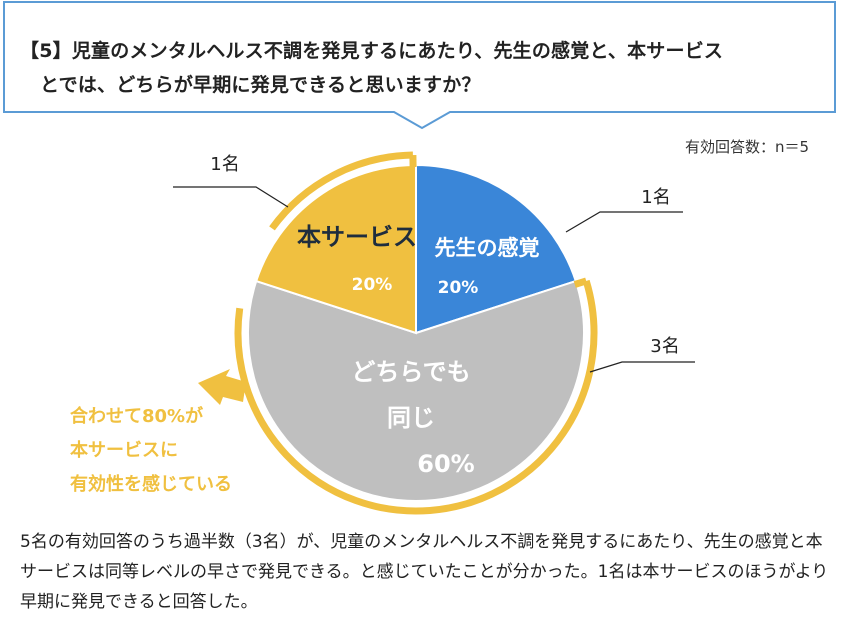 Image resolution: width=843 pixels, height=623 pixels. What do you see at coordinates (746, 147) in the screenshot?
I see `respondent-count: 有効回答数：n＝5` at bounding box center [746, 147].